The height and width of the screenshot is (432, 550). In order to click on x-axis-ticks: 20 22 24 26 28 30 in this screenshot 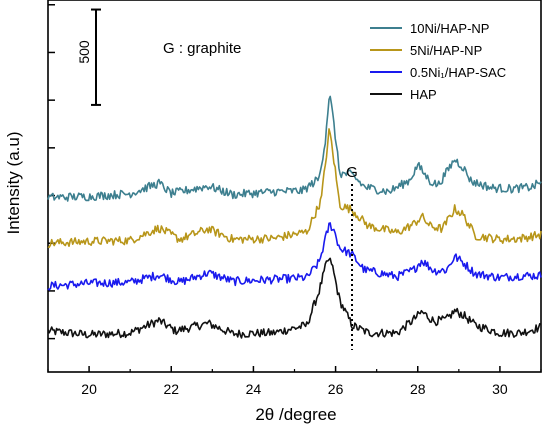, I will do `click(294, 381)`.